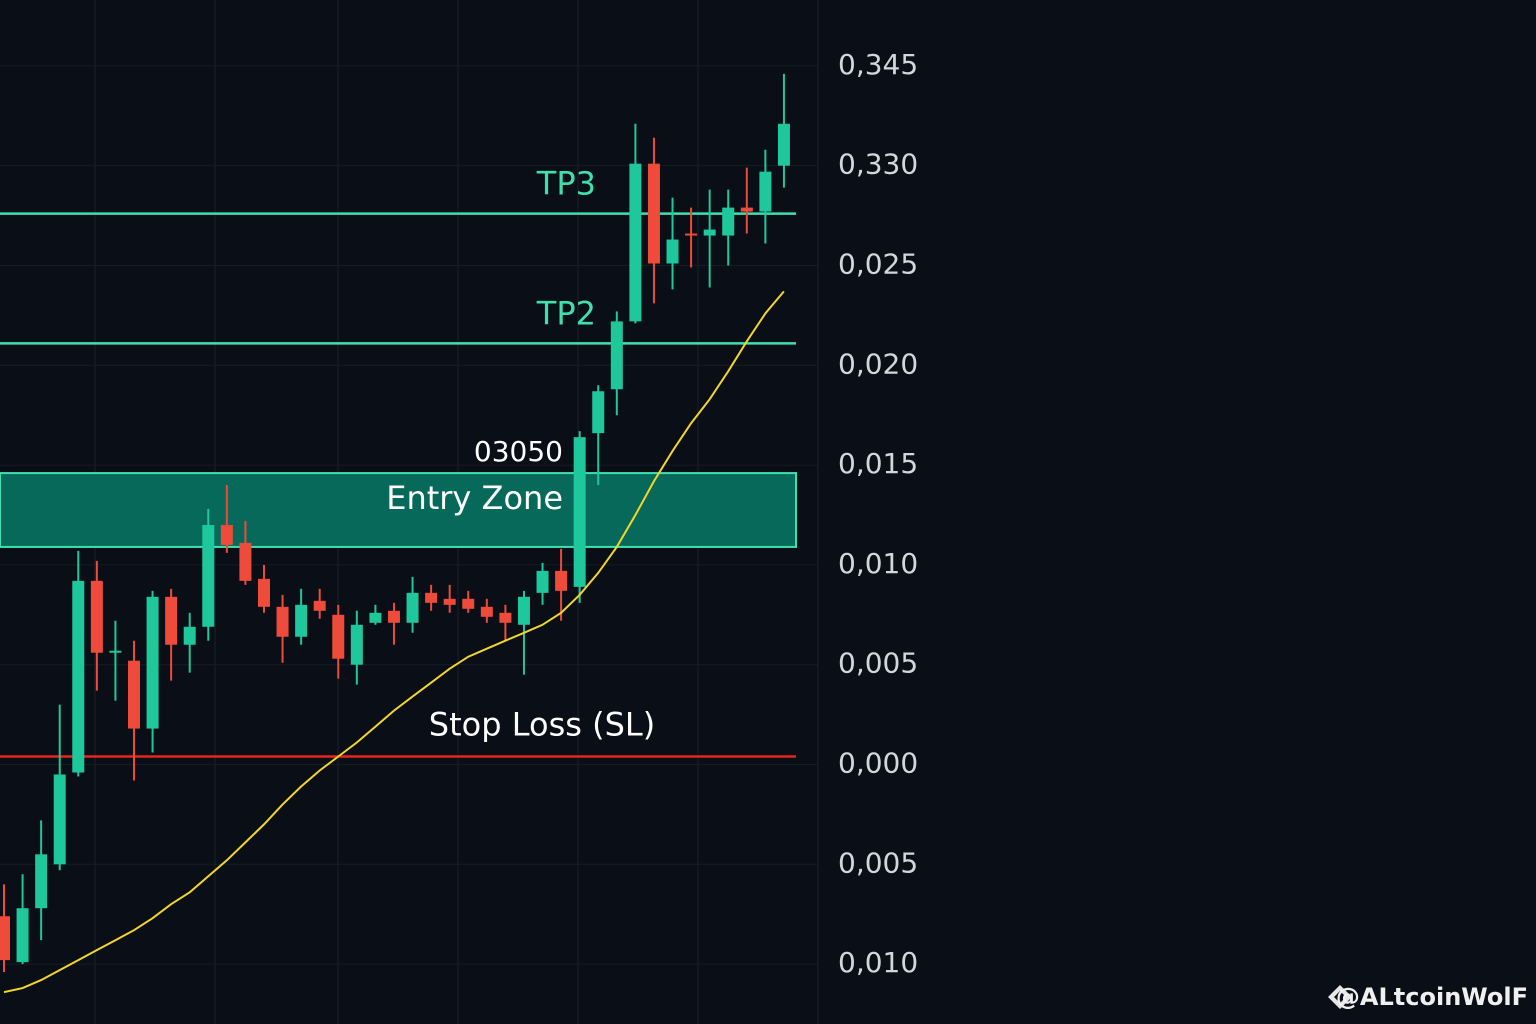 Image resolution: width=1536 pixels, height=1024 pixels. What do you see at coordinates (878, 263) in the screenshot?
I see `y-tick-label: 0,025` at bounding box center [878, 263].